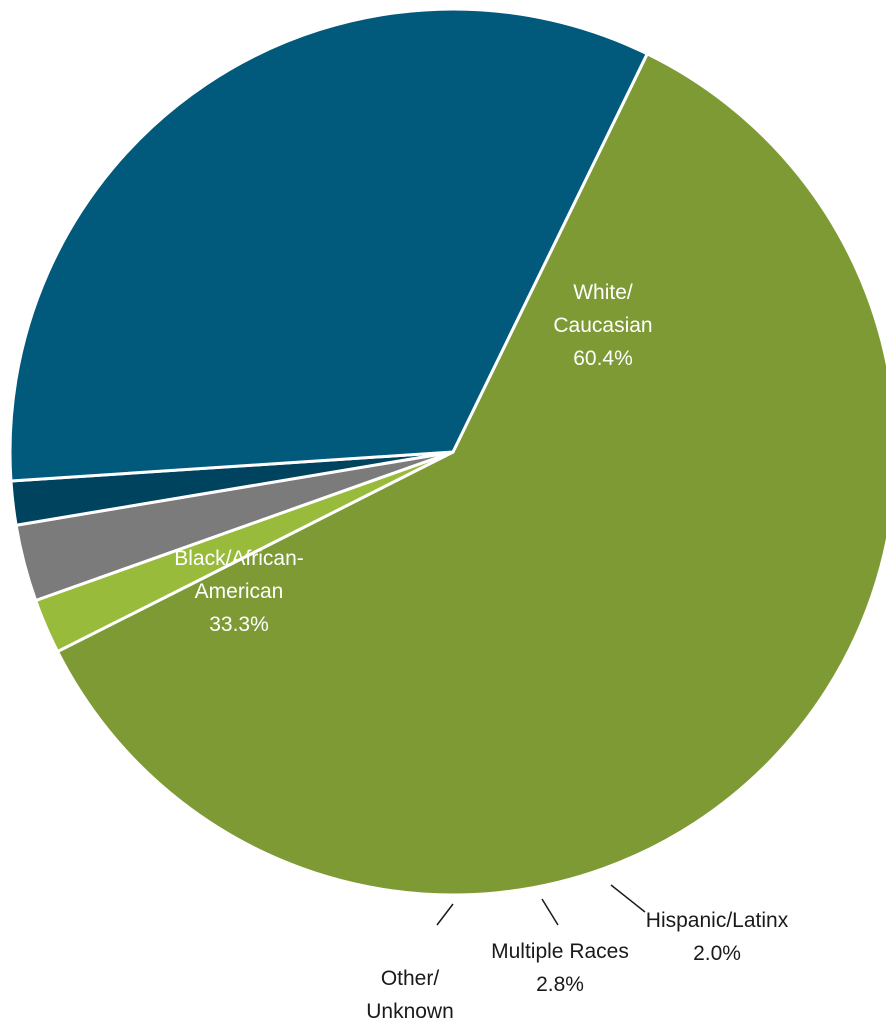  What do you see at coordinates (603, 358) in the screenshot?
I see `value-label: 60.4%` at bounding box center [603, 358].